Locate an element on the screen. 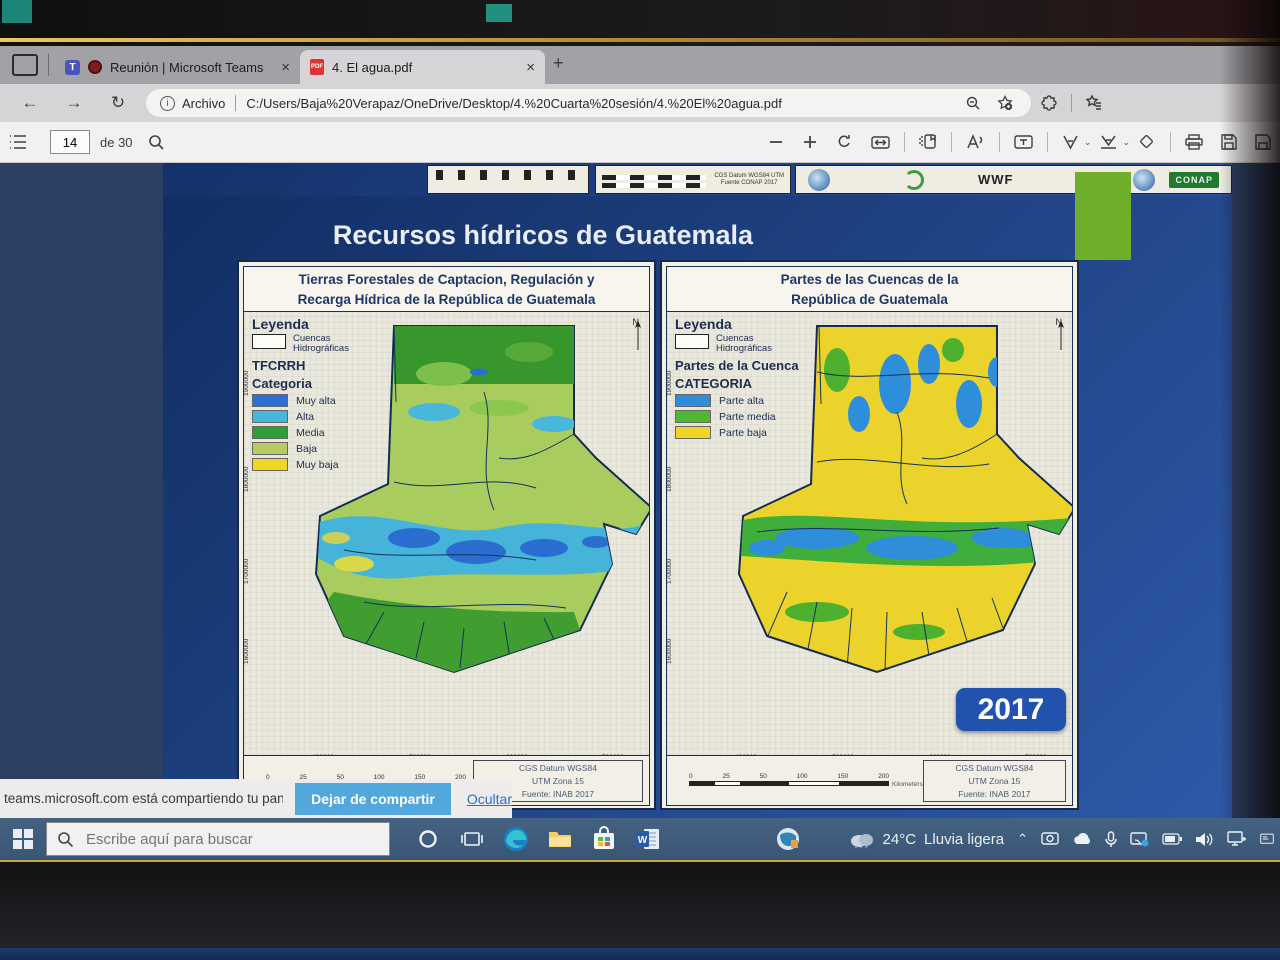  slide-title: Recursos hídricos de Guatemala is located at coordinates (543, 235).